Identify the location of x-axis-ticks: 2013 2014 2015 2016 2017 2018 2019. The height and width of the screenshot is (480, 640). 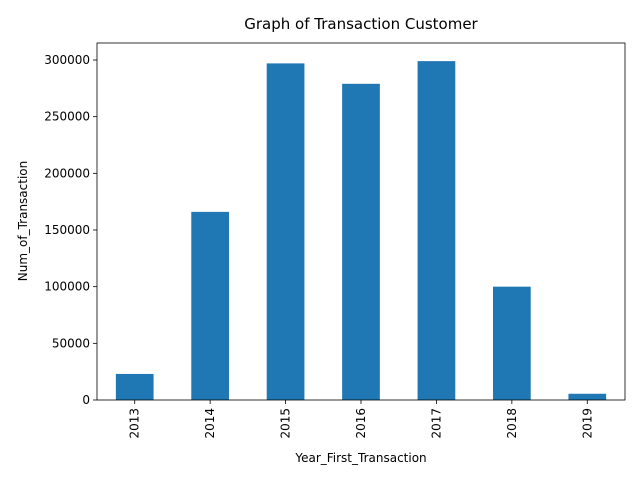
(361, 419).